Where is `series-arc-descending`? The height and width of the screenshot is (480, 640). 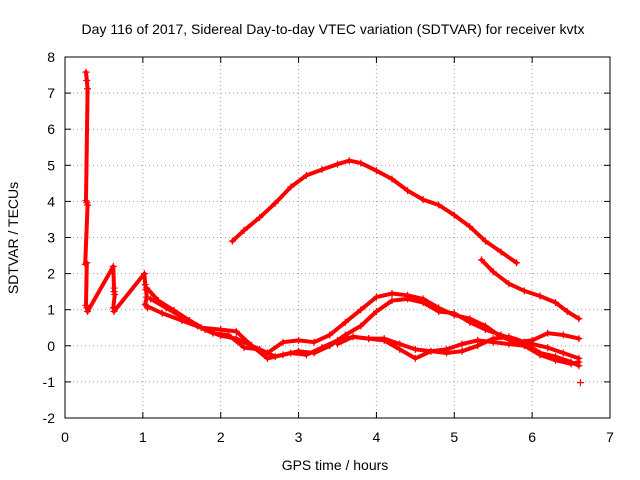 series-arc-descending is located at coordinates (530, 289).